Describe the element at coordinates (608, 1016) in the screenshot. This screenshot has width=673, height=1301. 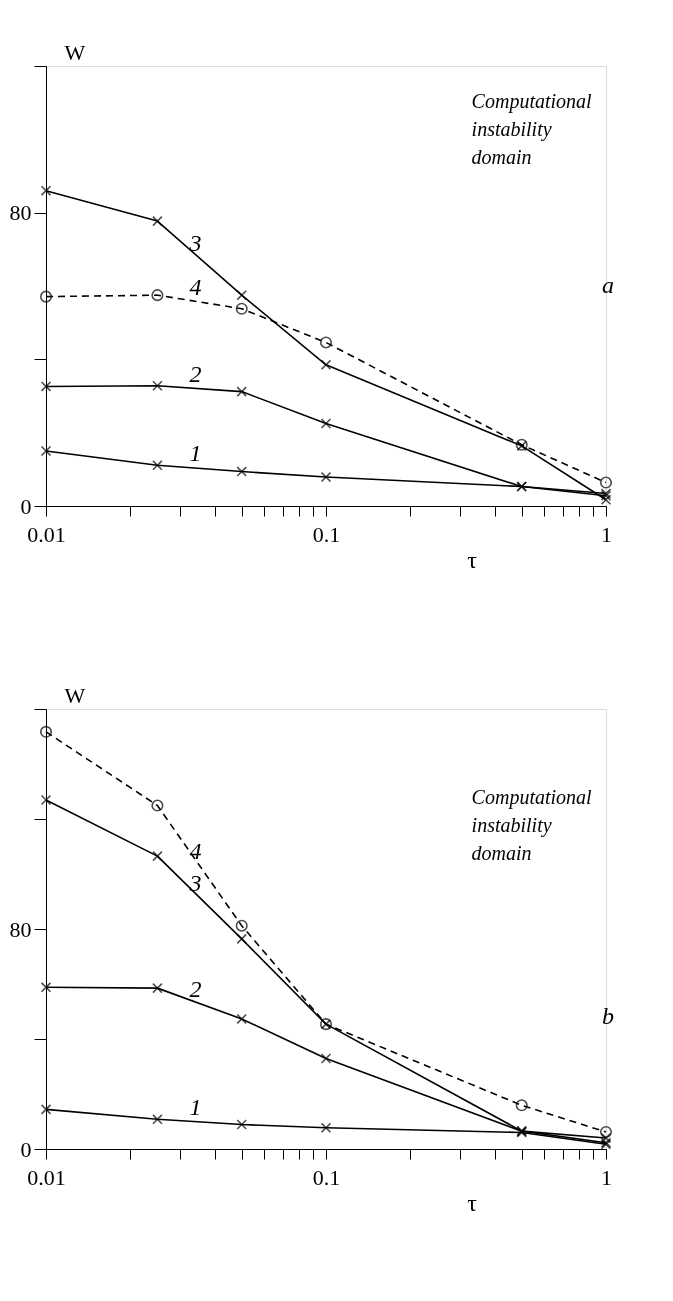
I see `annotation: b` at that location.